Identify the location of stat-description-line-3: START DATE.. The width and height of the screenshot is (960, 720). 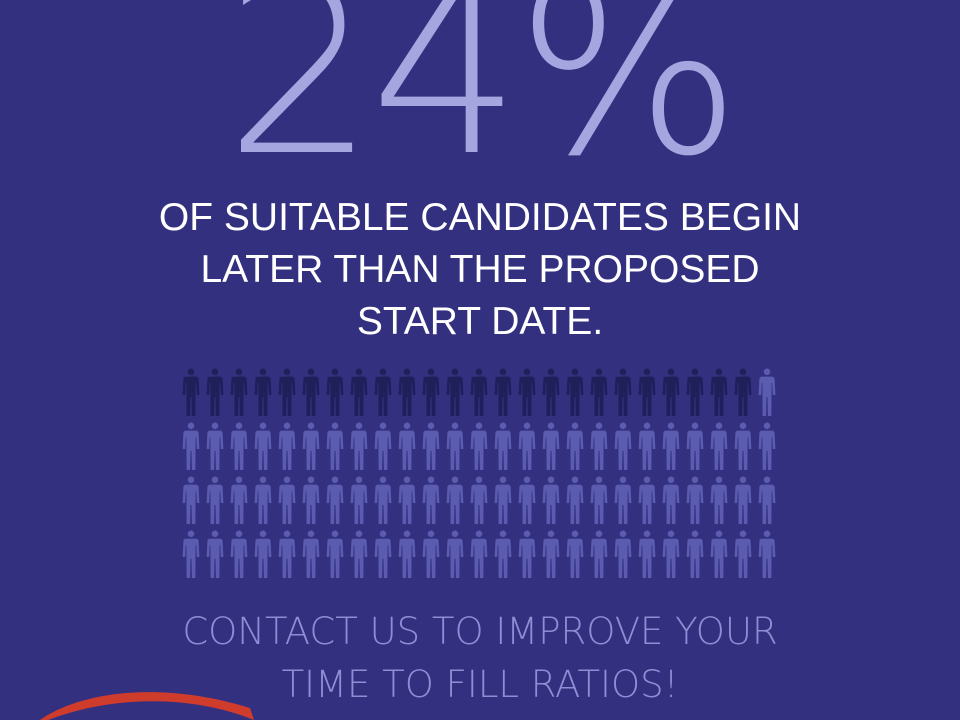
(480, 321).